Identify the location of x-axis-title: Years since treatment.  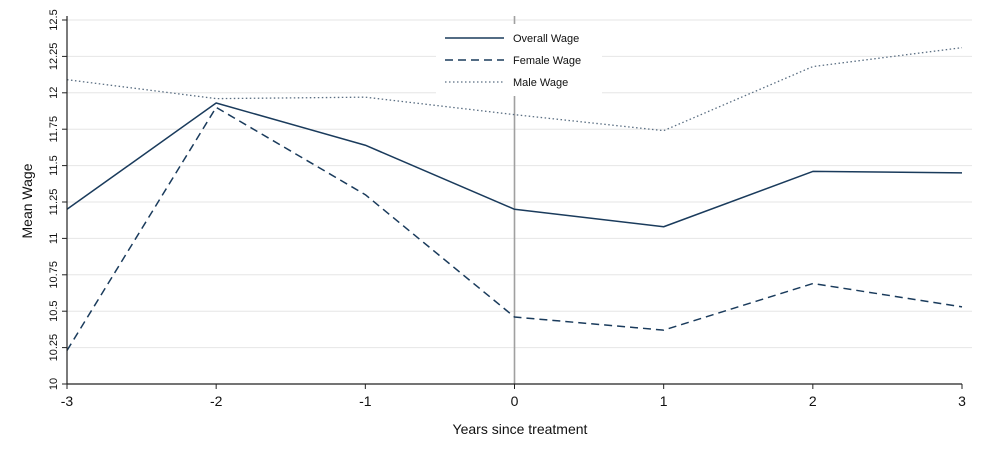
(520, 429).